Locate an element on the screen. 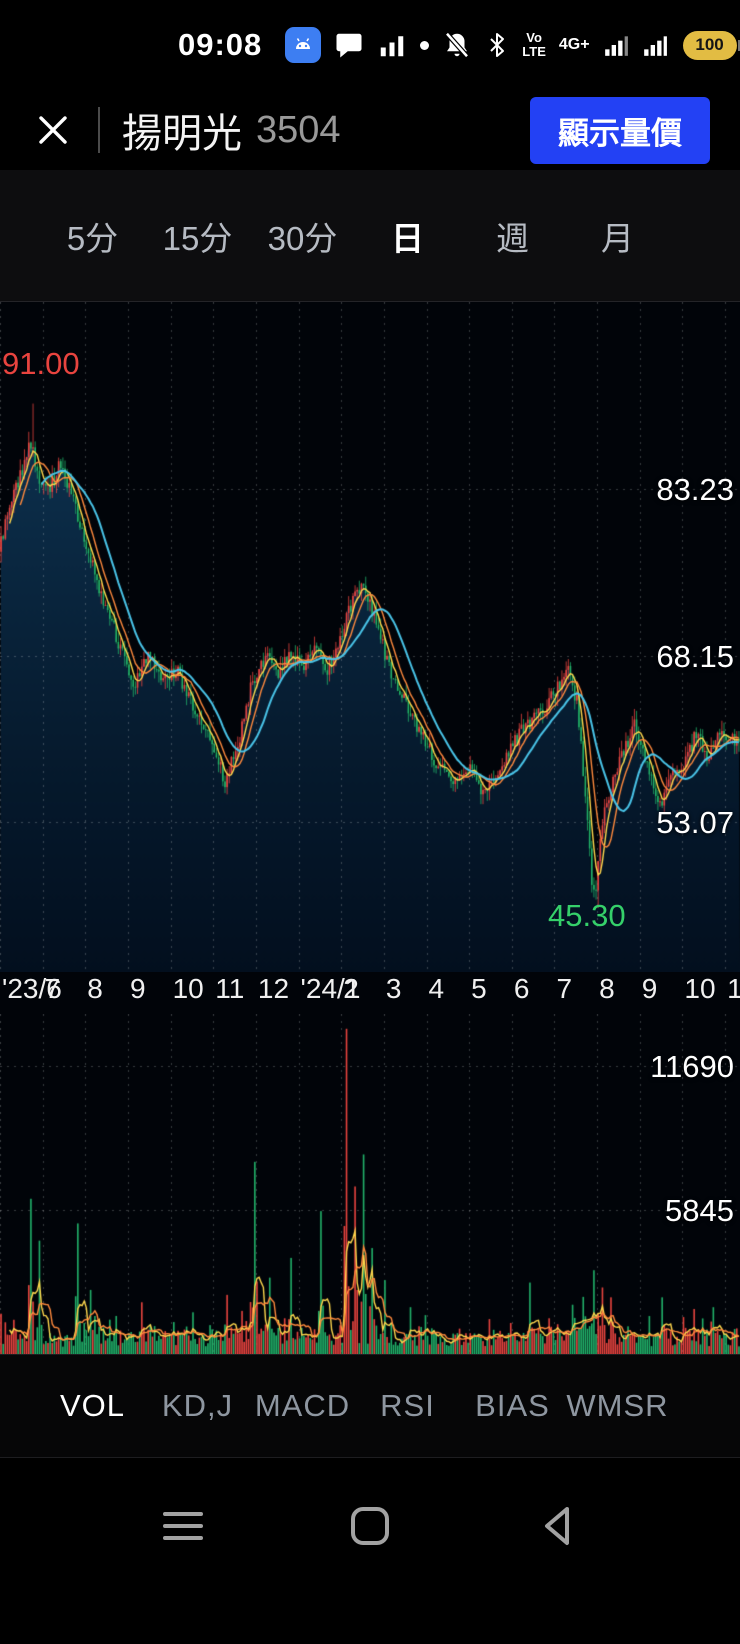 This screenshot has height=1644, width=740. indicator-tab: VOL is located at coordinates (92, 1405).